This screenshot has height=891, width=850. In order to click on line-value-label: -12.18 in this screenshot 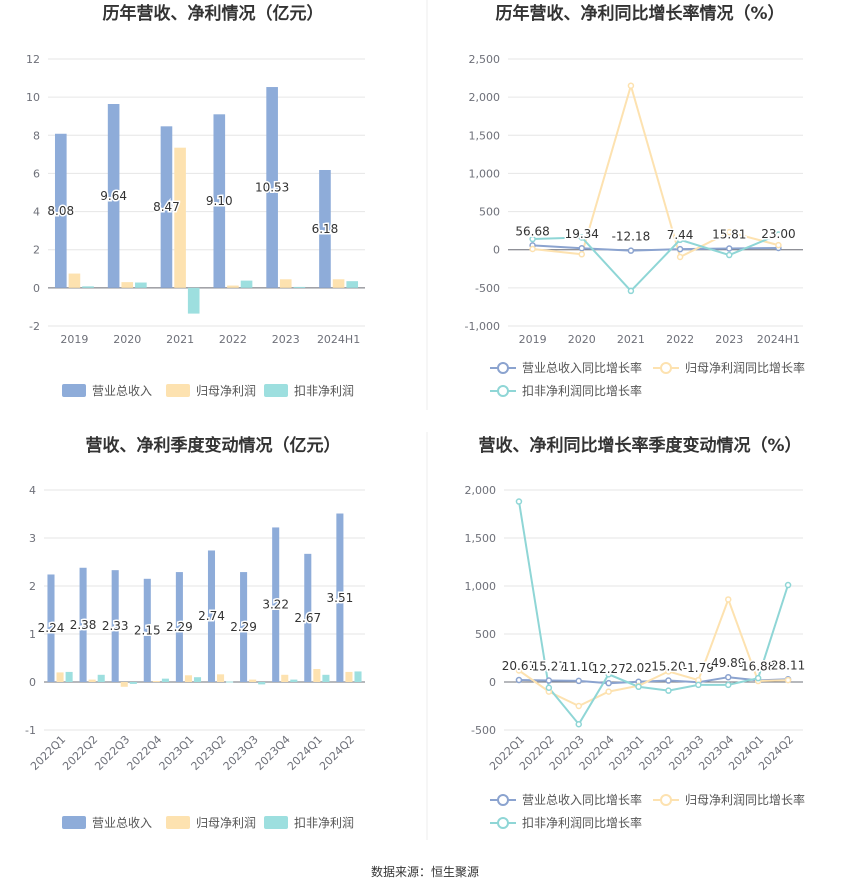, I will do `click(631, 237)`.